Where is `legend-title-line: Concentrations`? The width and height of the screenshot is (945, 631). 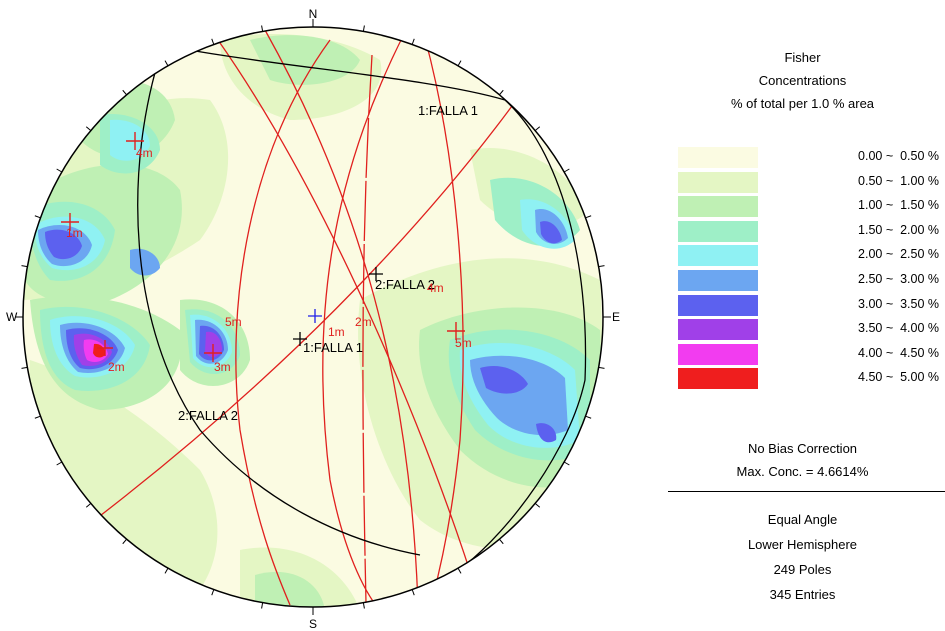 legend-title-line: Concentrations is located at coordinates (802, 80).